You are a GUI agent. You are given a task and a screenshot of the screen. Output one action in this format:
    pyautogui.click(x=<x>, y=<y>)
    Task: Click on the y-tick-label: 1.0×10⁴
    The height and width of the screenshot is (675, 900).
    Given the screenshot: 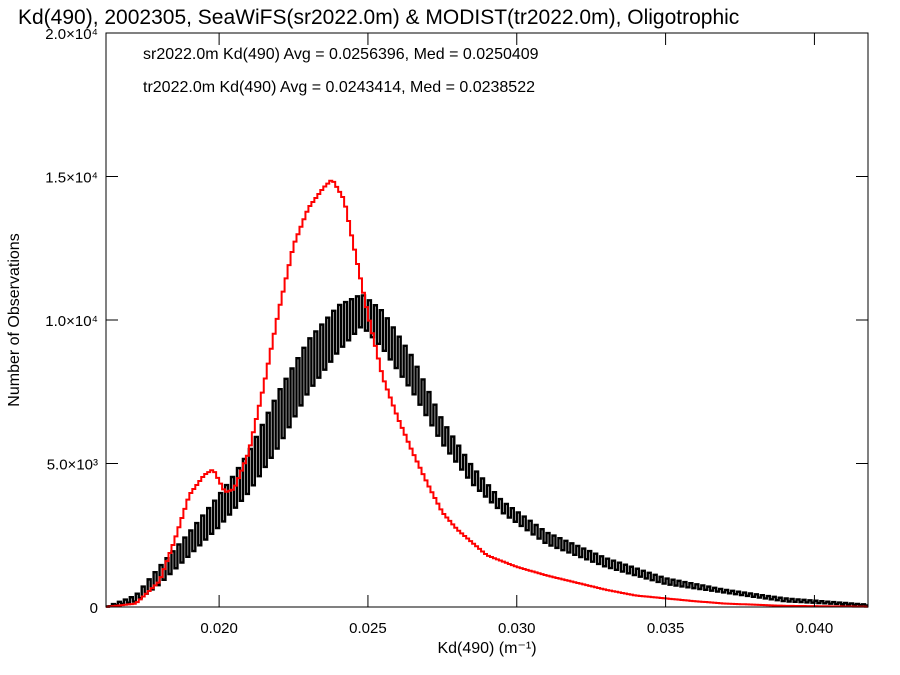 What is the action you would take?
    pyautogui.click(x=71, y=321)
    